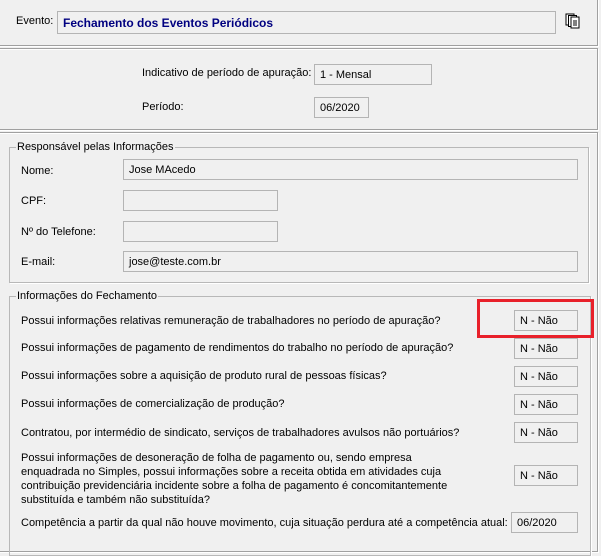 The height and width of the screenshot is (556, 601). I want to click on indicativo-field: 1 - Mensal, so click(373, 74).